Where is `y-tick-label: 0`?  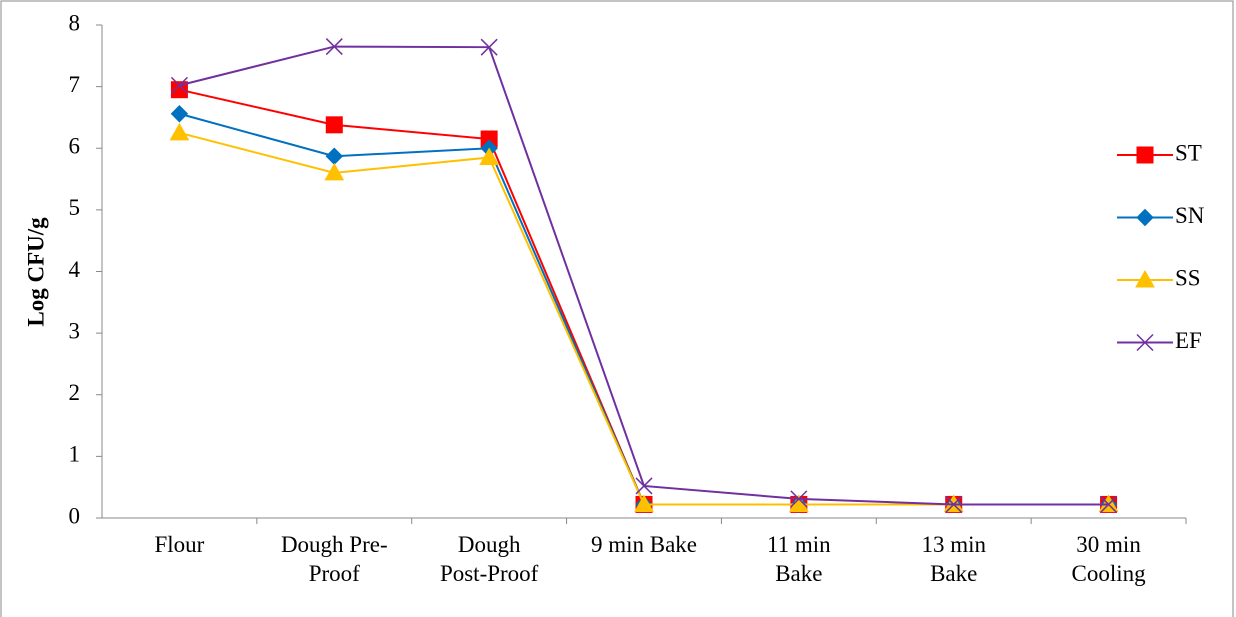
y-tick-label: 0 is located at coordinates (75, 515).